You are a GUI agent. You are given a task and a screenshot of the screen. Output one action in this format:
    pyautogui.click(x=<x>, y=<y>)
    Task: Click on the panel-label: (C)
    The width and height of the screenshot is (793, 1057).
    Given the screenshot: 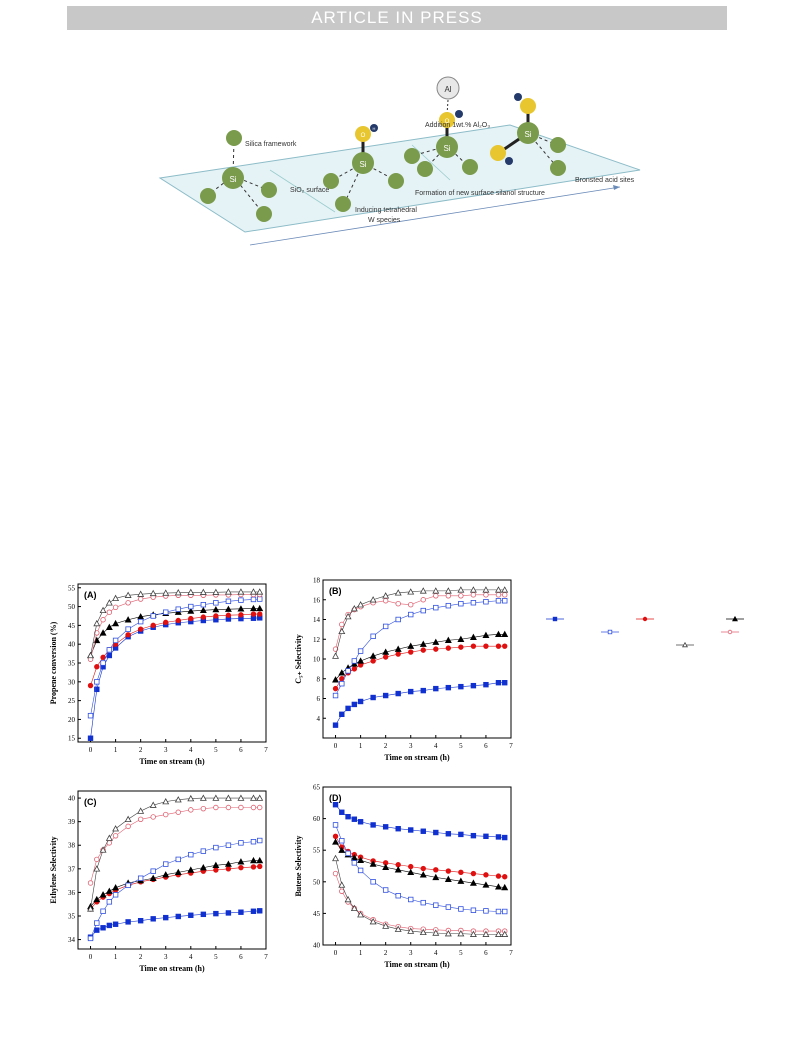 What is the action you would take?
    pyautogui.click(x=90, y=802)
    